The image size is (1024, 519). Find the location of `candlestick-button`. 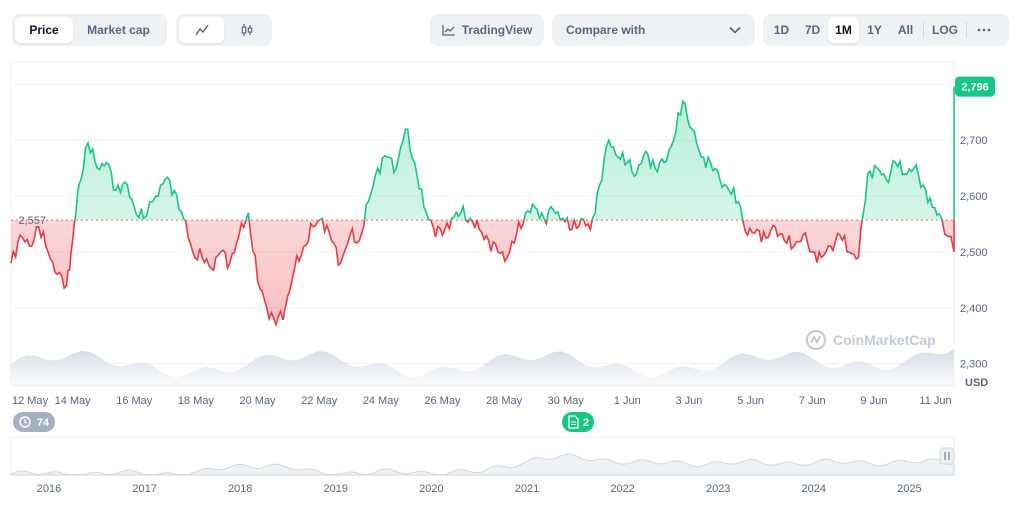

candlestick-button is located at coordinates (246, 30).